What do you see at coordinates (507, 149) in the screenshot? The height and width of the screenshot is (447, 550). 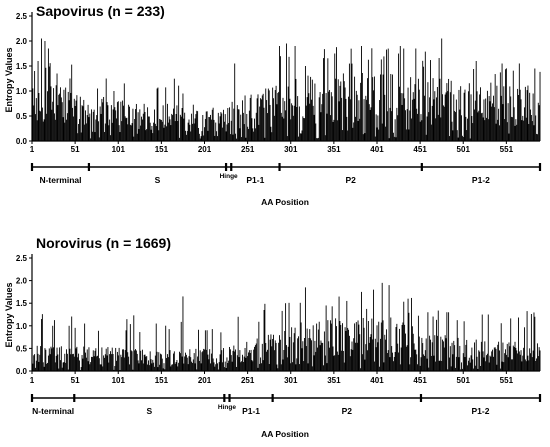 I see `x-tick-label: 551` at bounding box center [507, 149].